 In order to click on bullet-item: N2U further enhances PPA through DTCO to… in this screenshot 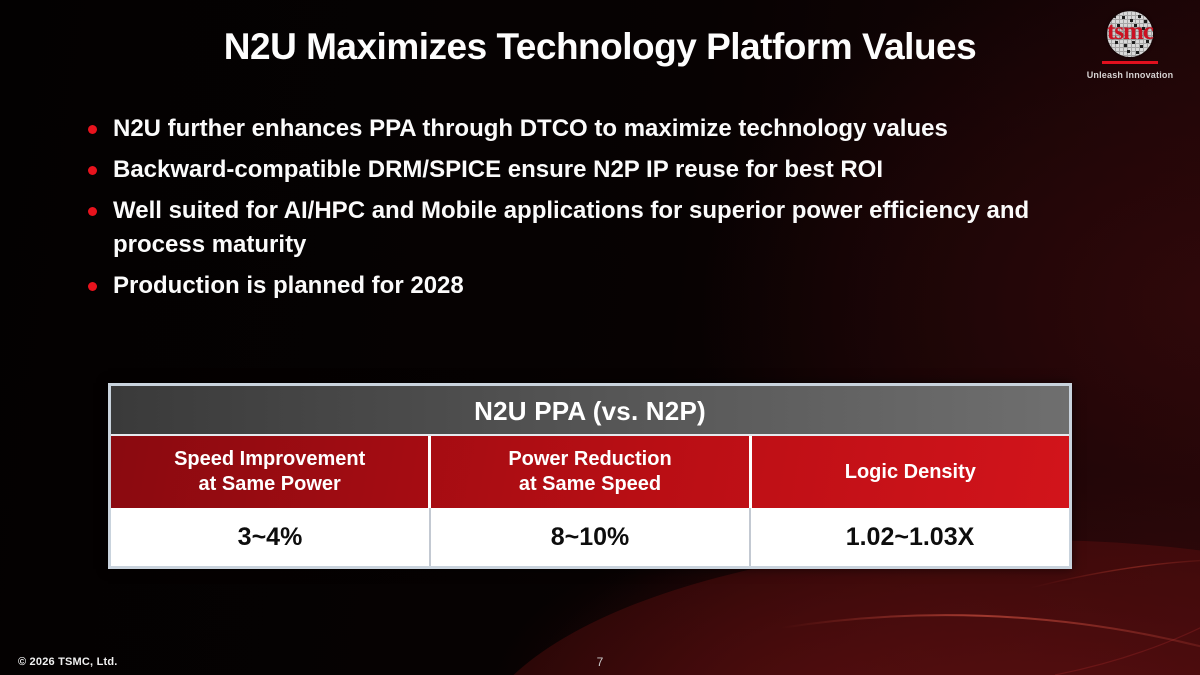, I will do `click(603, 129)`.